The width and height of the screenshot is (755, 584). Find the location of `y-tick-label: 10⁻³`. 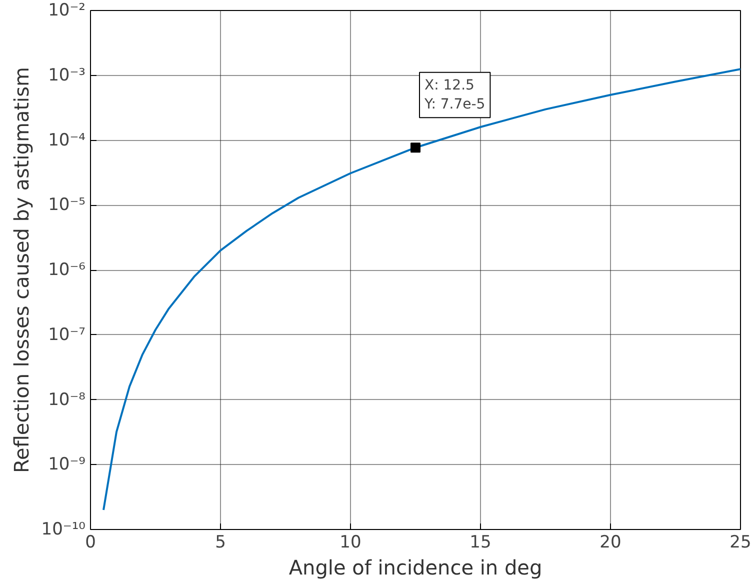

y-tick-label: 10⁻³ is located at coordinates (67, 75).